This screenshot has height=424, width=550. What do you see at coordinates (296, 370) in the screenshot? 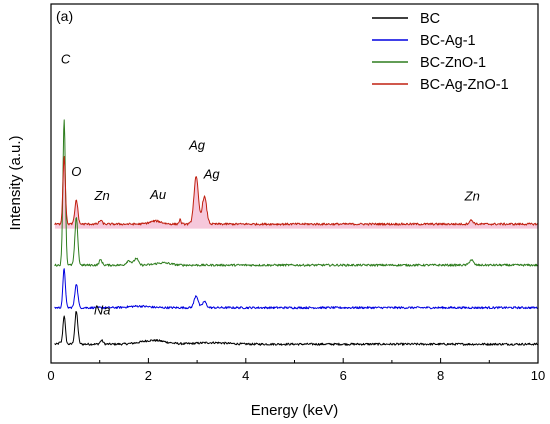
I see `x-axis-ticks: 0 2 4 6 8 10` at bounding box center [296, 370].